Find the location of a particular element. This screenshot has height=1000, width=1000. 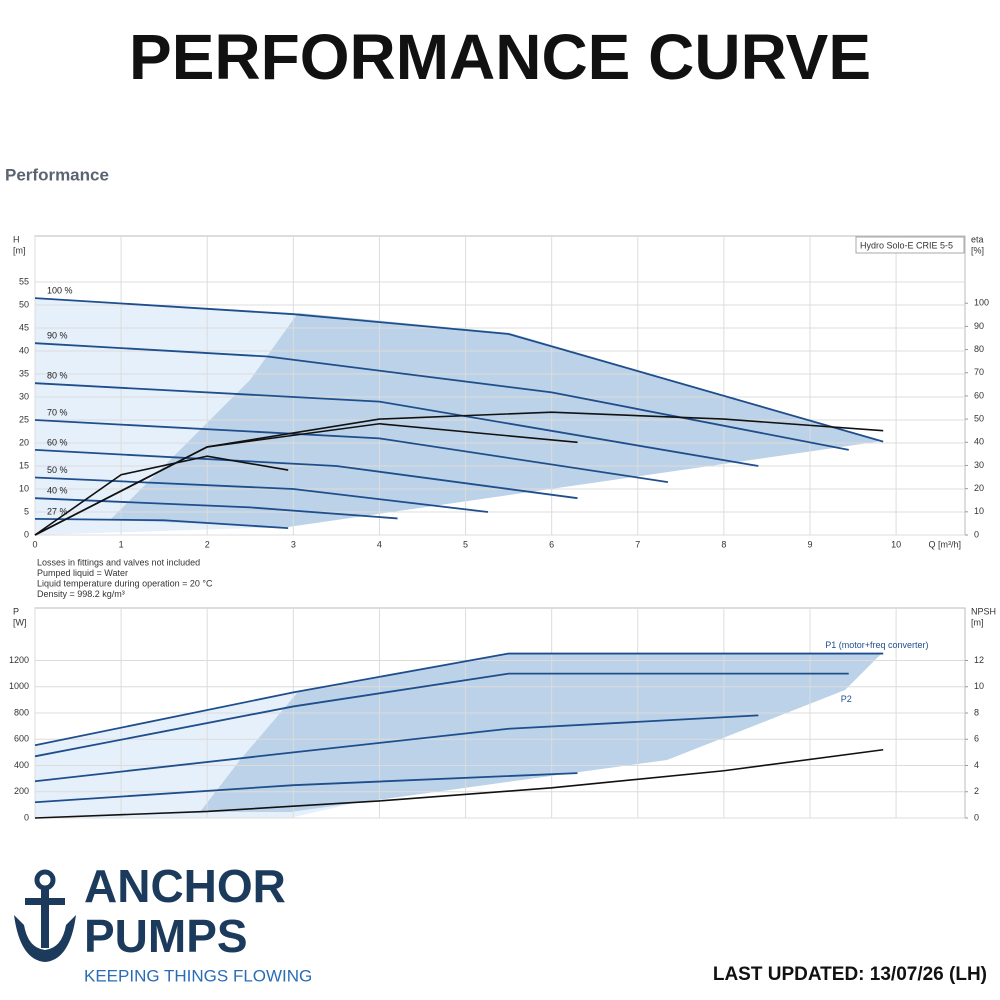

x-tick-label: 2 is located at coordinates (207, 544).